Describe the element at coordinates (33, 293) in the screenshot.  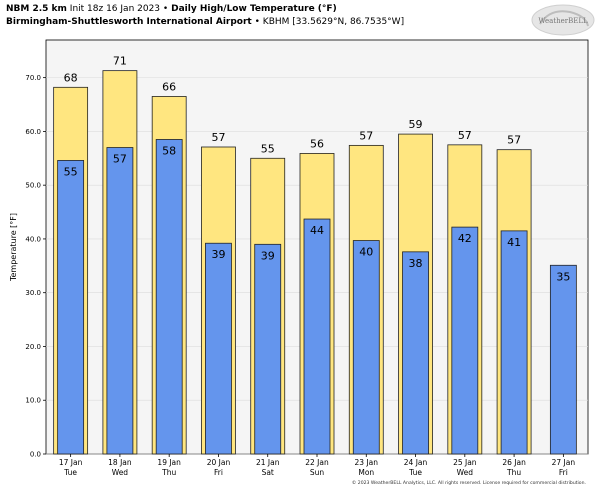
I see `y-tick-label: 30.0` at that location.